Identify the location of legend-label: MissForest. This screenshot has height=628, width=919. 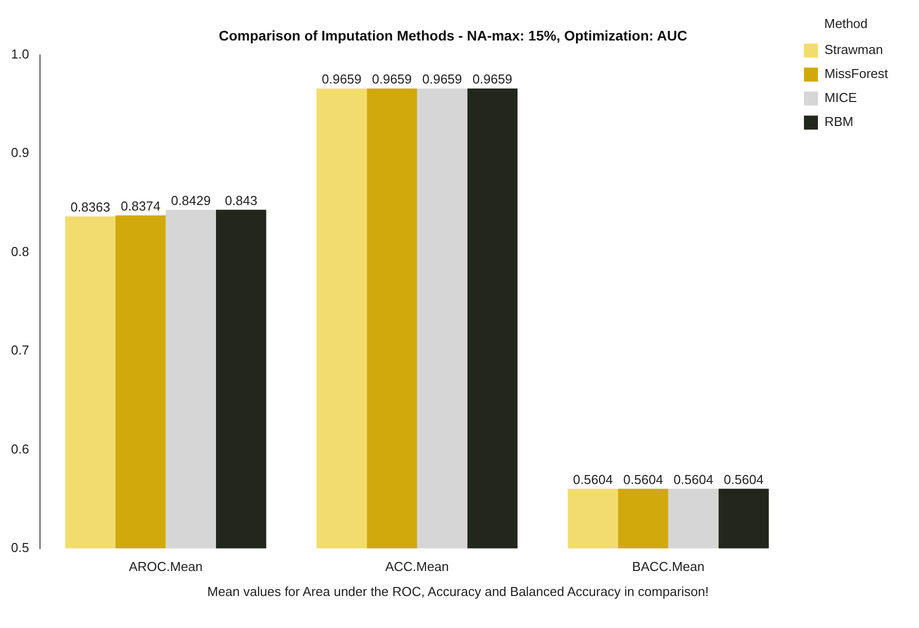
(856, 74).